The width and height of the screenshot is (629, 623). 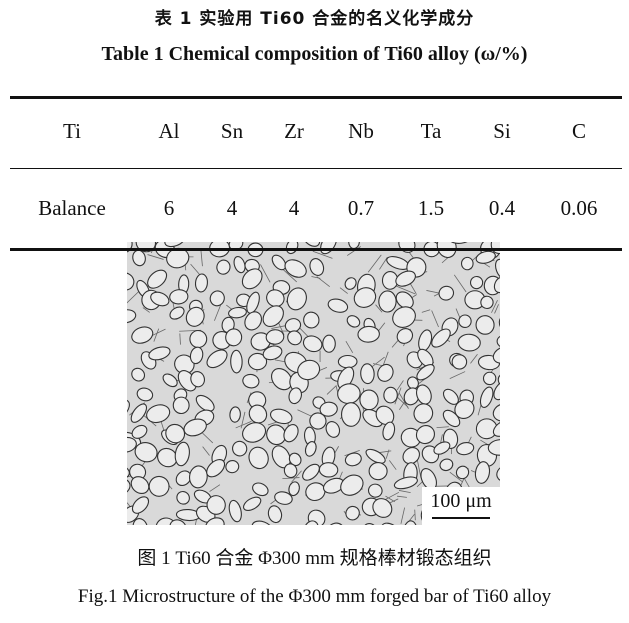 What do you see at coordinates (316, 97) in the screenshot?
I see `table-top-rule` at bounding box center [316, 97].